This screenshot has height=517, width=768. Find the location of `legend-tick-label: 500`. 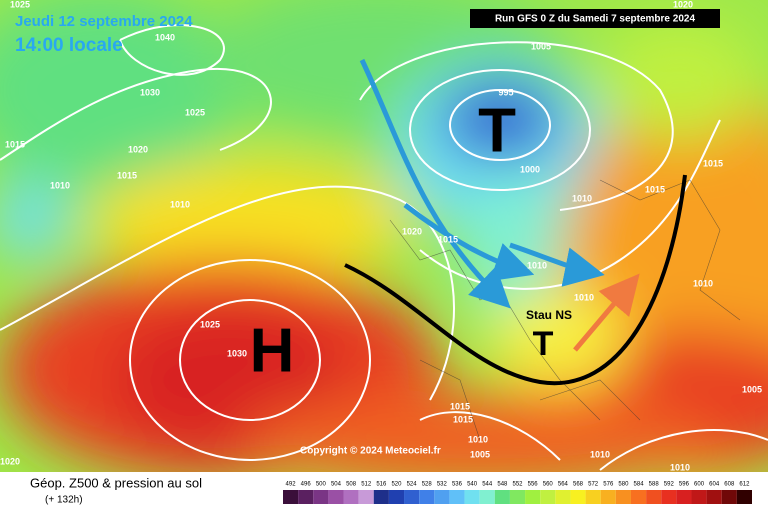

legend-tick-label: 500 is located at coordinates (321, 485).